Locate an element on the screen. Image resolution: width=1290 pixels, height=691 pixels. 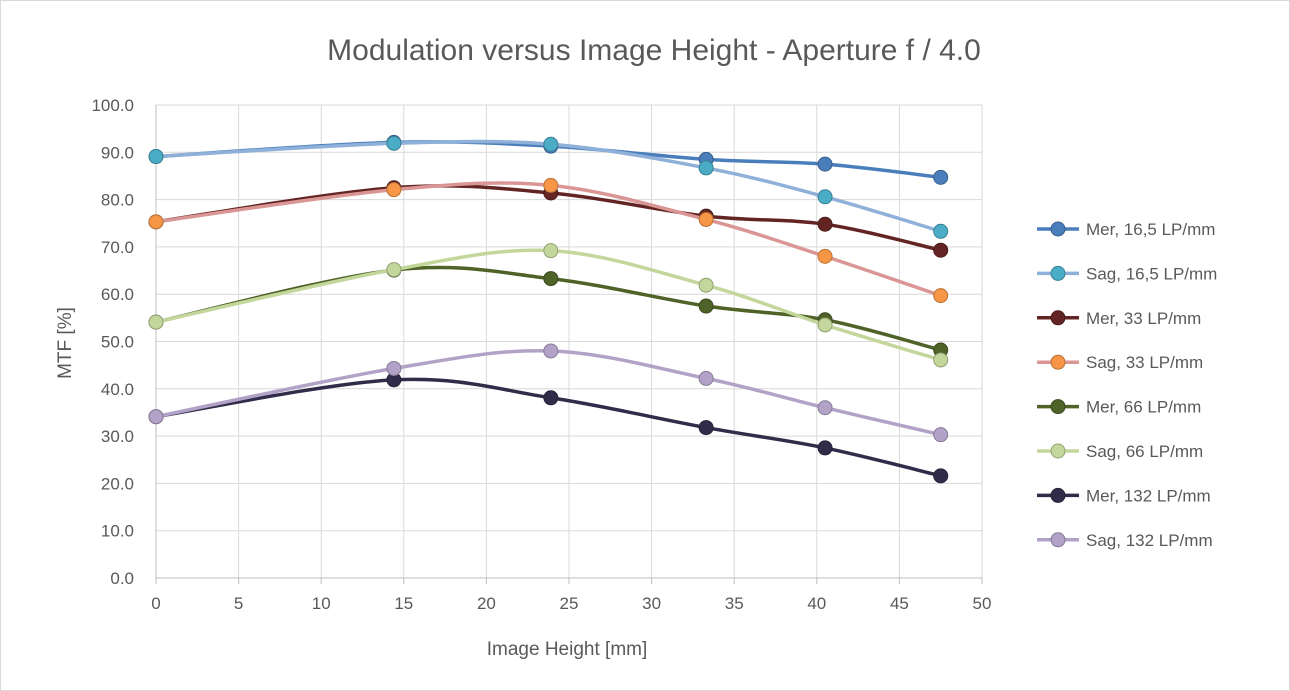
legend-label: Sag, 66 LP/mm is located at coordinates (1144, 451).